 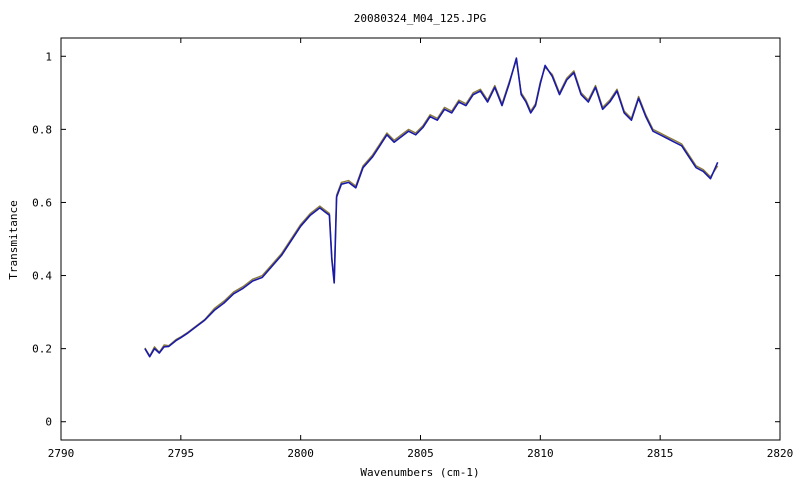 I want to click on x-tick-label: 2805, so click(x=420, y=453).